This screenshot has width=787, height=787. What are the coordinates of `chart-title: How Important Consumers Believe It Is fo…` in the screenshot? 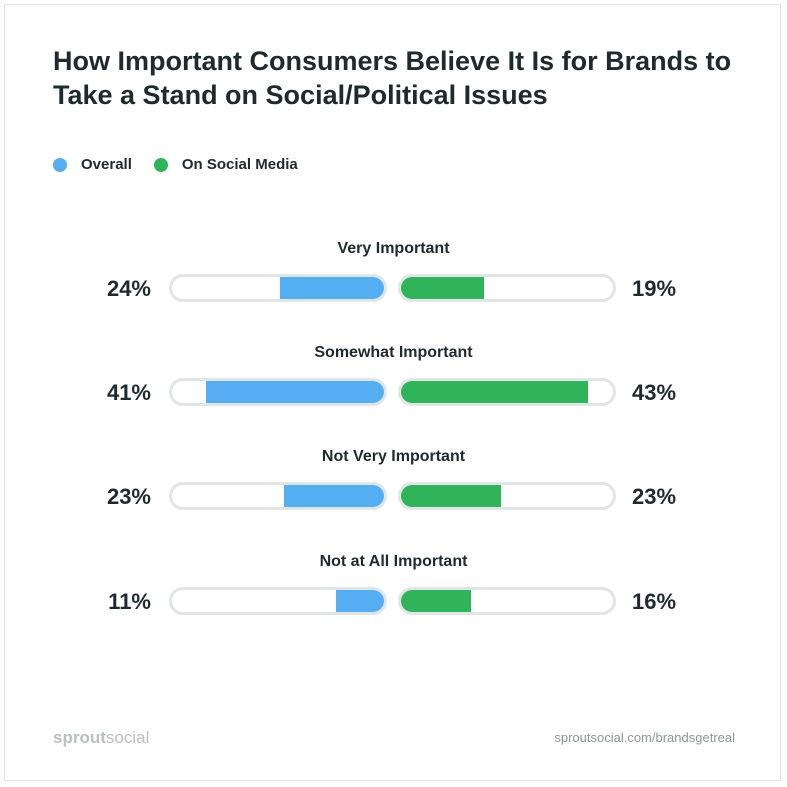 It's located at (392, 78).